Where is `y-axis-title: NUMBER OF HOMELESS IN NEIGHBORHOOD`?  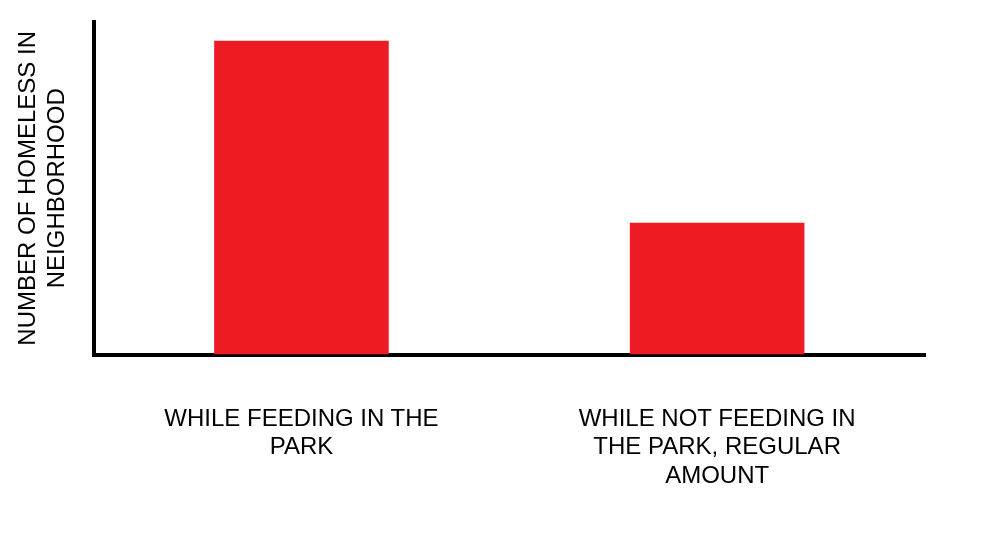 y-axis-title: NUMBER OF HOMELESS IN NEIGHBORHOOD is located at coordinates (41, 188).